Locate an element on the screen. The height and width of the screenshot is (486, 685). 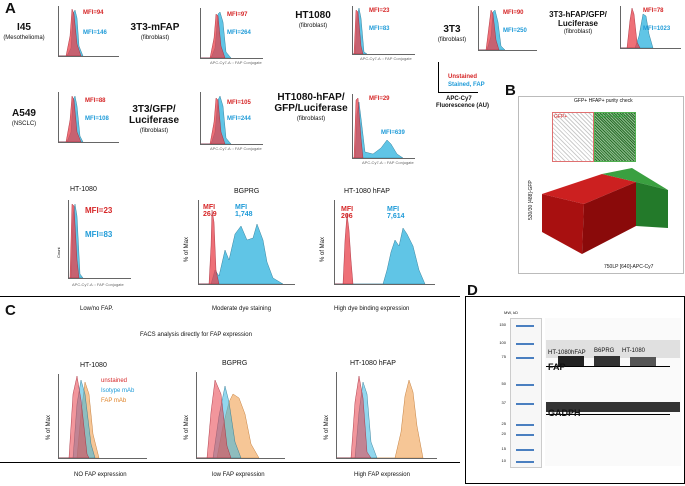
mfi-red-bottom-bgprg: MFI 26.9 is located at coordinates (210, 211).